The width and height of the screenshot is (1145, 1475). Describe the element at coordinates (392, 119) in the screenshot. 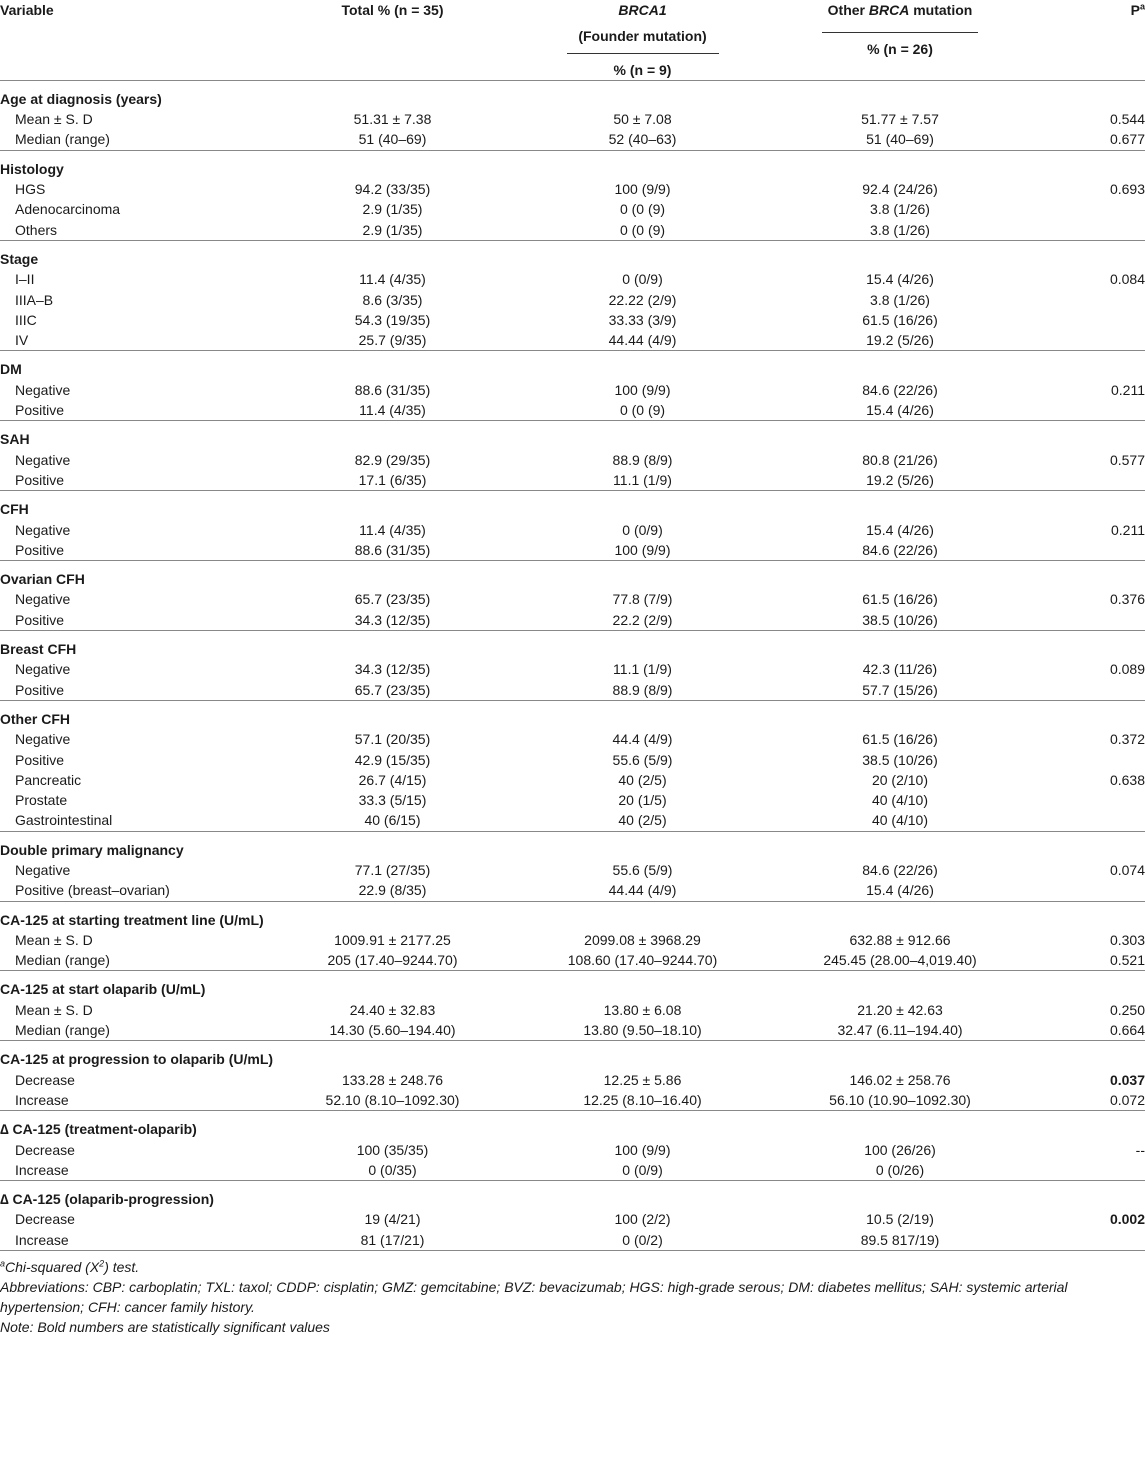

I see `cell-total: 51.31 ± 7.38` at that location.